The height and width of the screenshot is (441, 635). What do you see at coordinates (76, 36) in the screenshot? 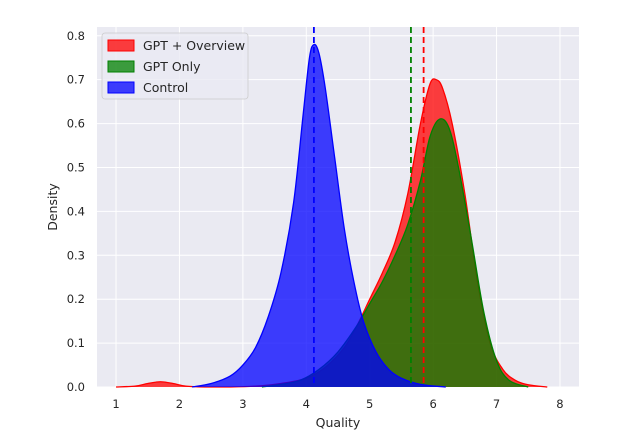
I see `y-tick-label-0.8: 0.8` at bounding box center [76, 36].